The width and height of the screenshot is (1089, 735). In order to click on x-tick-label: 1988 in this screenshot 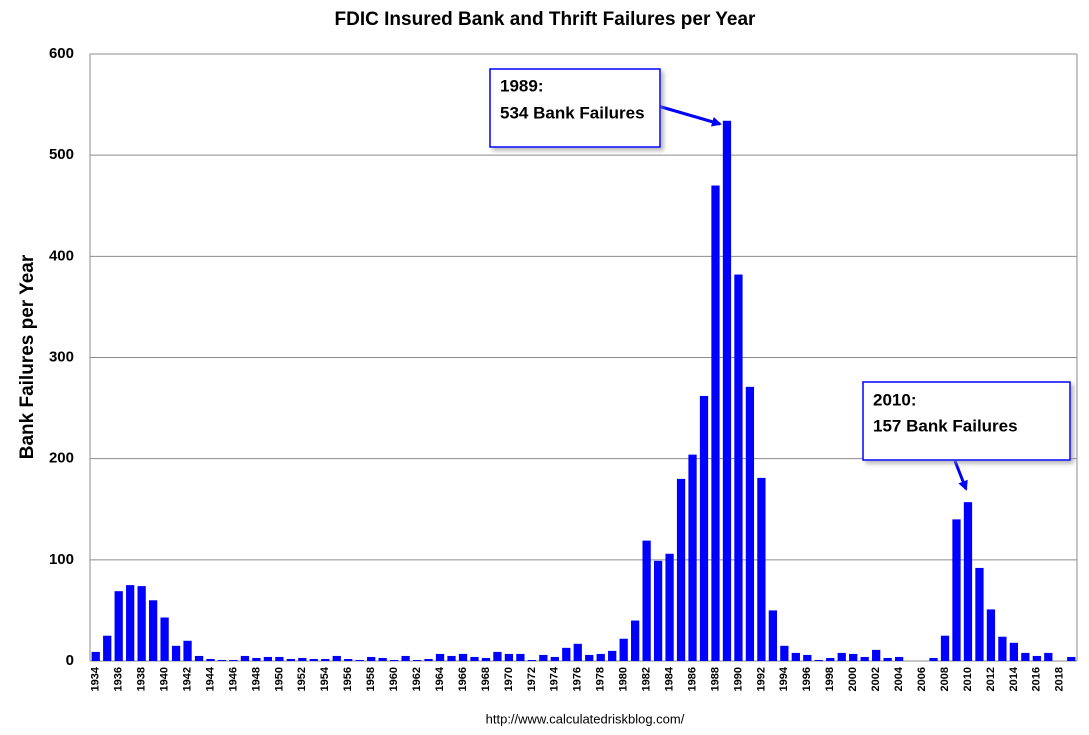, I will do `click(715, 679)`.